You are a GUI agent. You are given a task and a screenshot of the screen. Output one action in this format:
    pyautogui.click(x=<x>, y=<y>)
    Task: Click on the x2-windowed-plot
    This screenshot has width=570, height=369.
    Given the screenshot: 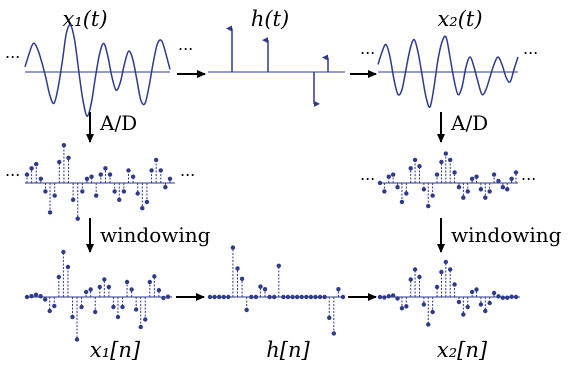 What is the action you would take?
    pyautogui.click(x=448, y=293)
    